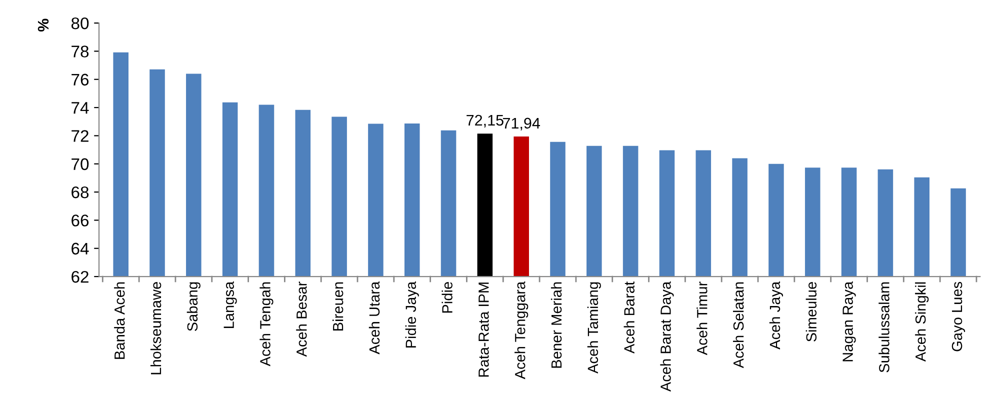 This screenshot has width=990, height=419. Describe the element at coordinates (776, 315) in the screenshot. I see `x-tick-label: Aceh Jaya` at that location.